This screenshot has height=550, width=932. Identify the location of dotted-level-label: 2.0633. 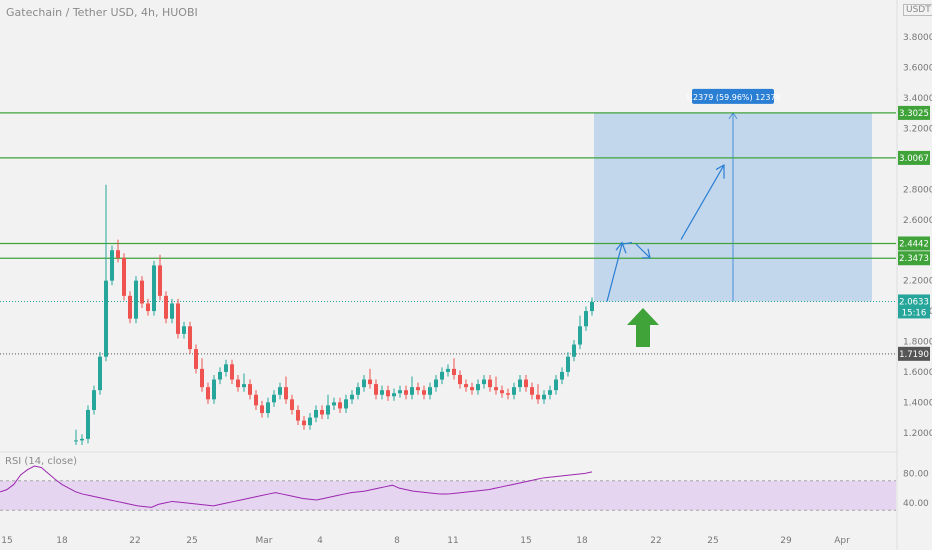
(914, 302).